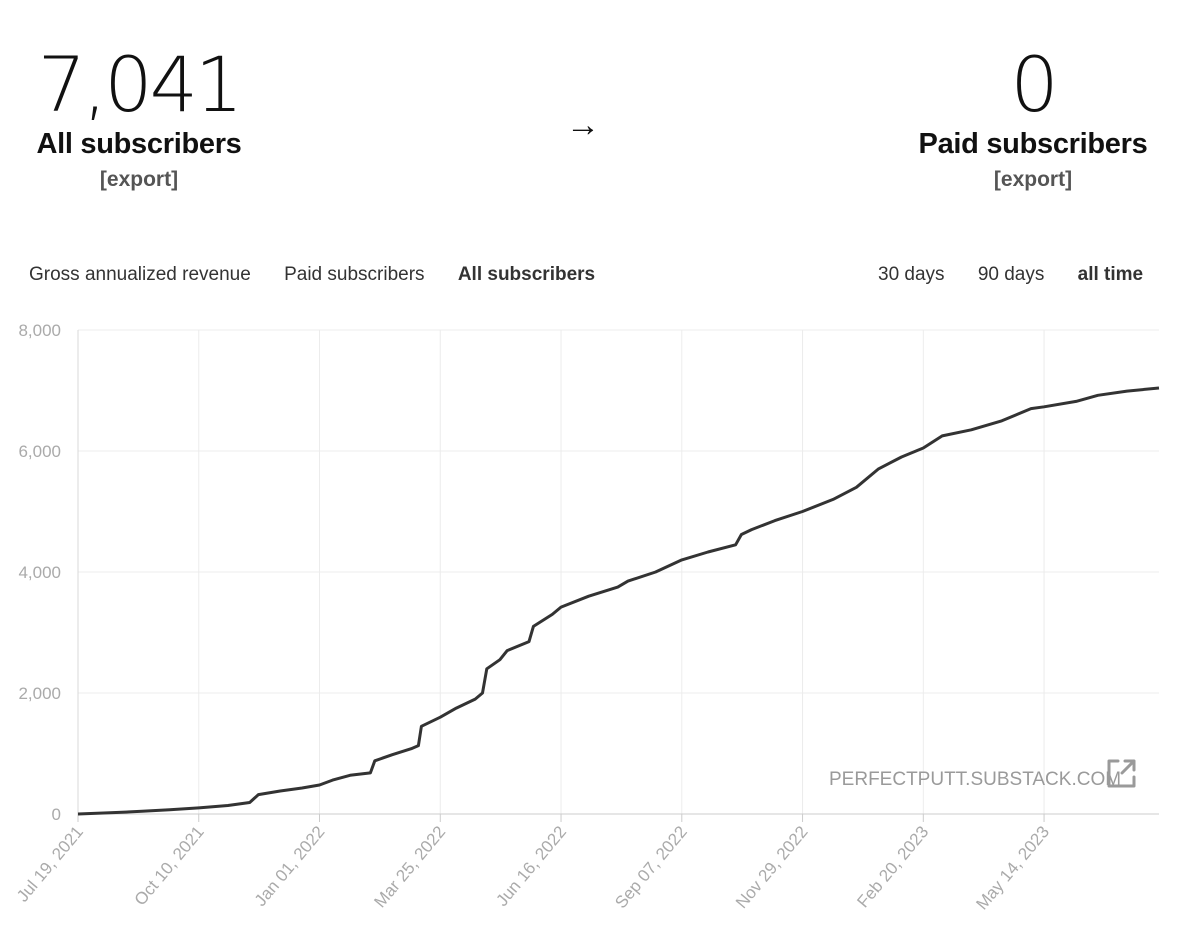 This screenshot has width=1200, height=941. What do you see at coordinates (1011, 274) in the screenshot?
I see `tab-90-days: 90 days` at bounding box center [1011, 274].